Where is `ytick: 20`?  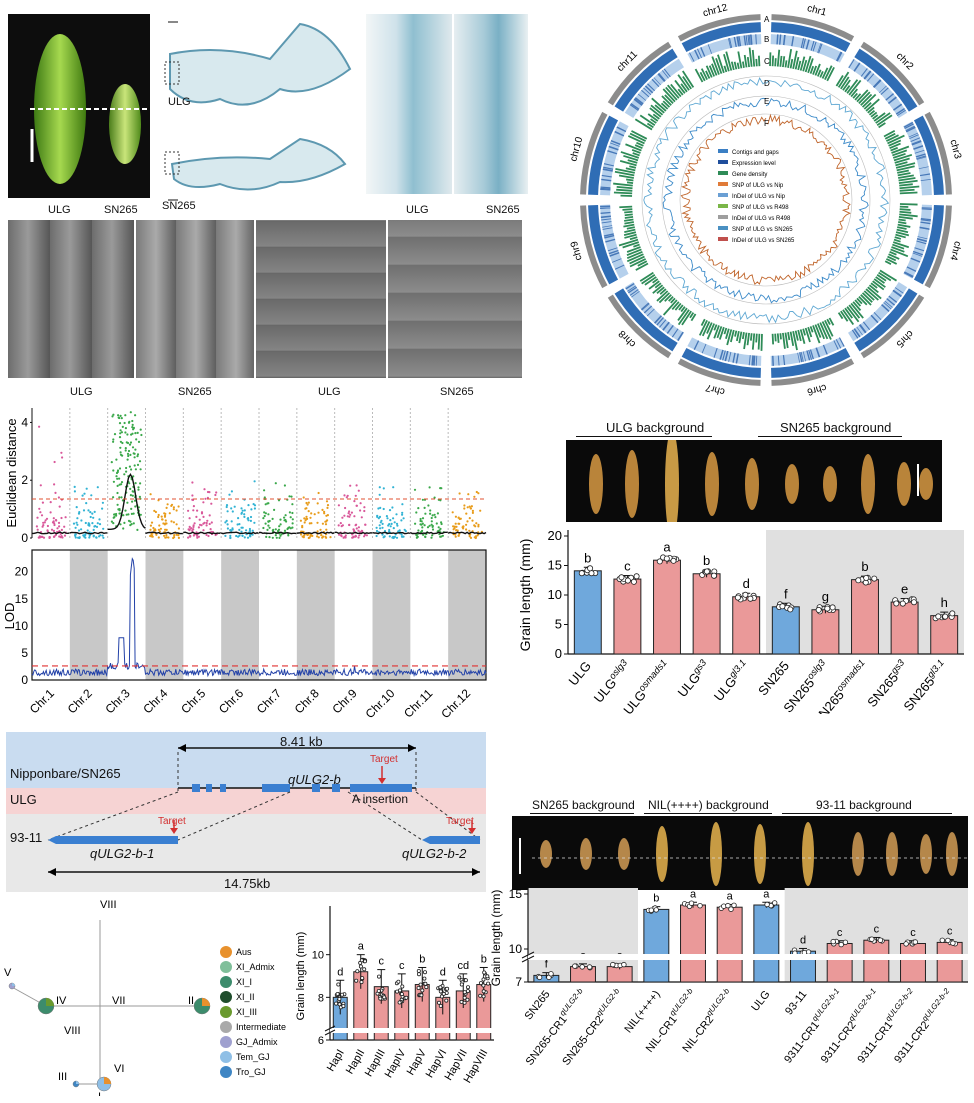
ytick: 20 is located at coordinates (22, 572).